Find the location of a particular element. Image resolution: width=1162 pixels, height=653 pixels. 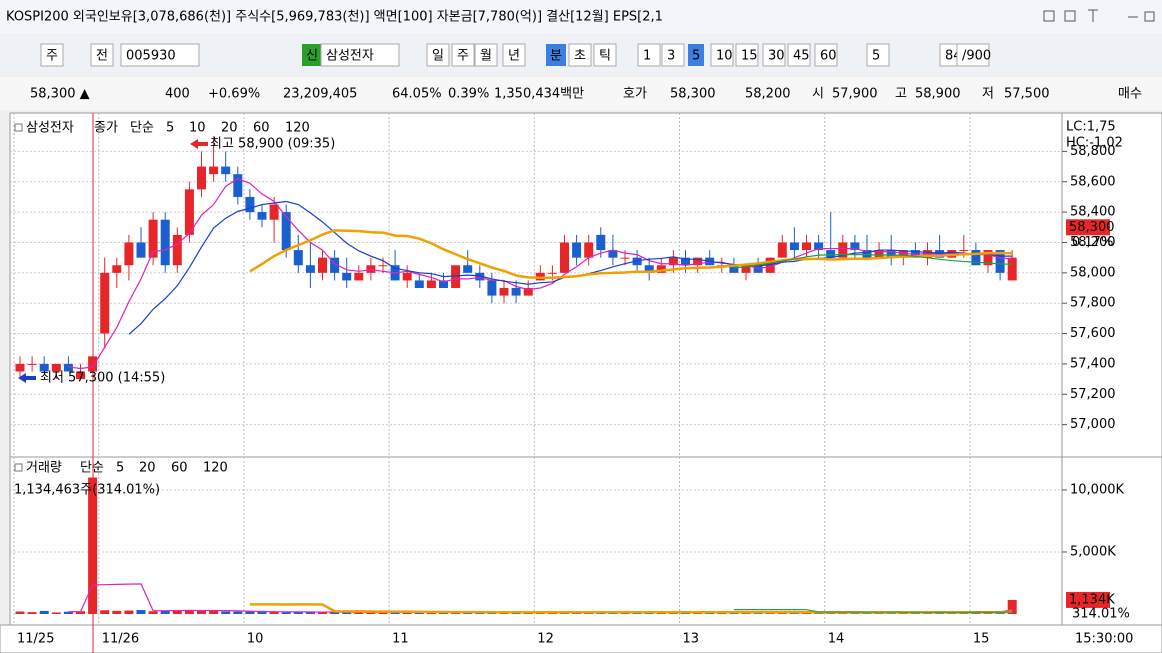

y-tick-label: 58,000 is located at coordinates (1093, 272).